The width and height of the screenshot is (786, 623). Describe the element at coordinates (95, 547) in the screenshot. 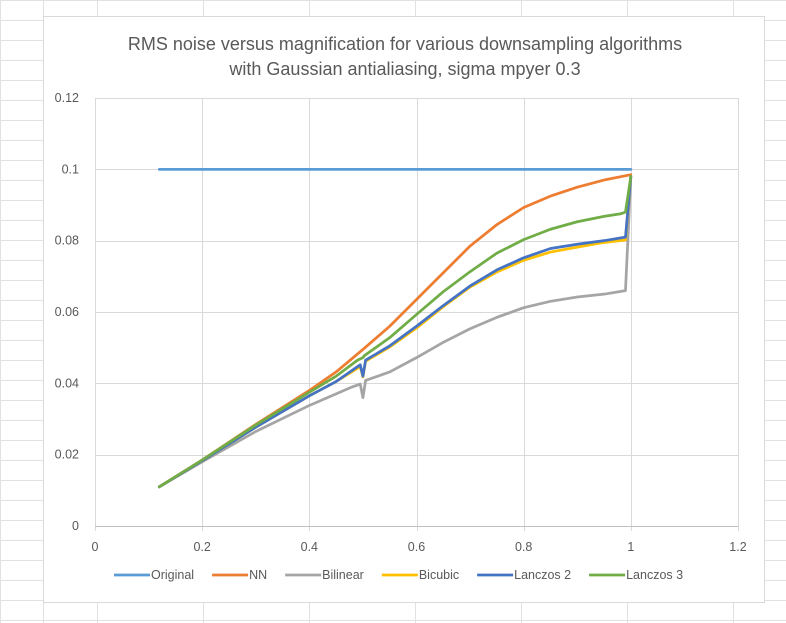

I see `x-tick-label: 0` at that location.